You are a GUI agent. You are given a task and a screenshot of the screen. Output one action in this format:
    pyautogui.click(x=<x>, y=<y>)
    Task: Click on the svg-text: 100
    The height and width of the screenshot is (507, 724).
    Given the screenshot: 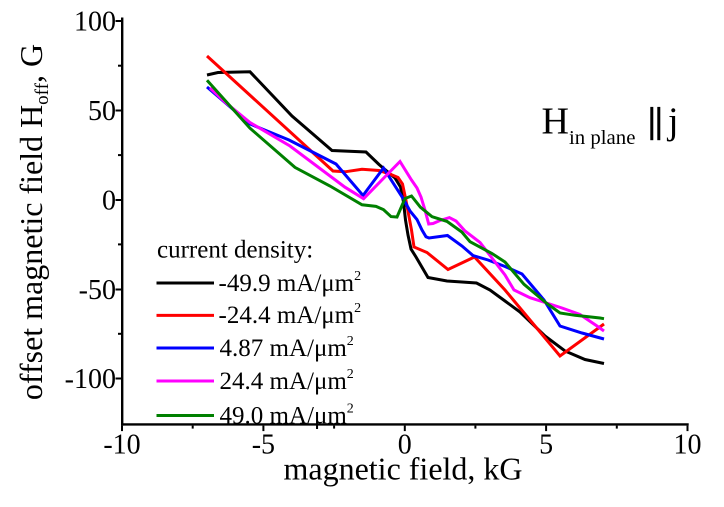 What is the action you would take?
    pyautogui.click(x=95, y=21)
    